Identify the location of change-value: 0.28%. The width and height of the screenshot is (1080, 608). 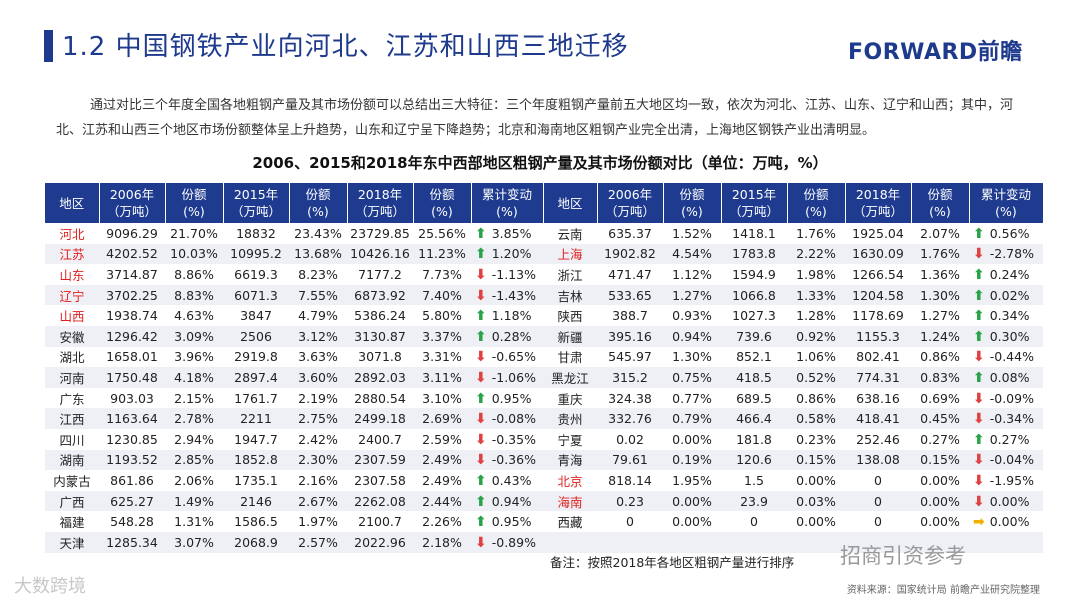
(511, 336).